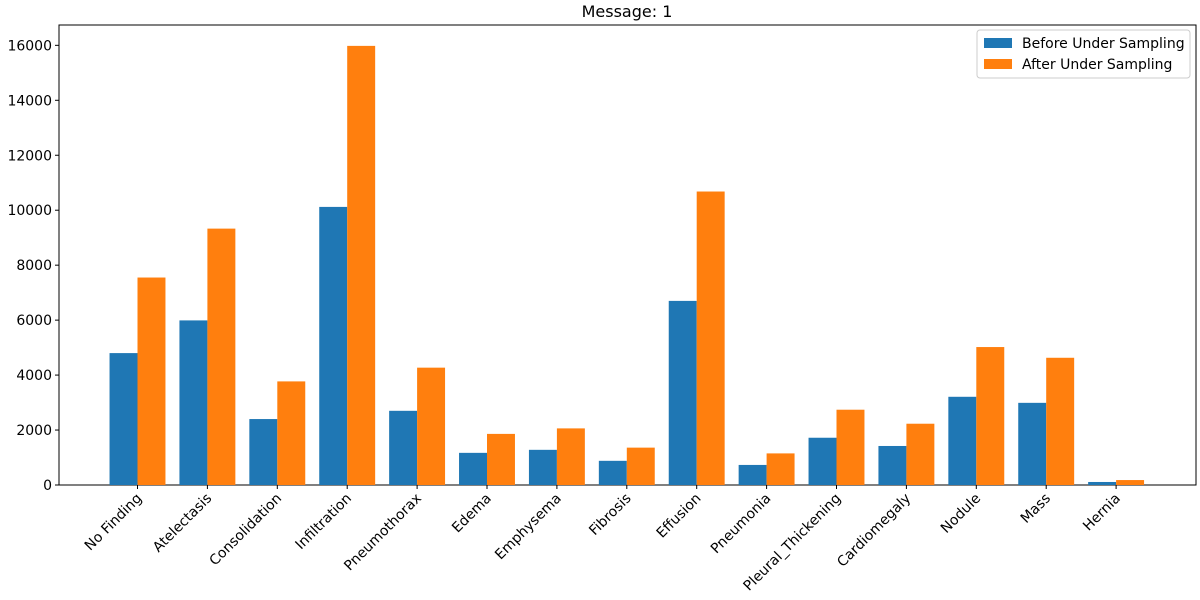  What do you see at coordinates (920, 454) in the screenshot?
I see `bar-after-cardiomegaly` at bounding box center [920, 454].